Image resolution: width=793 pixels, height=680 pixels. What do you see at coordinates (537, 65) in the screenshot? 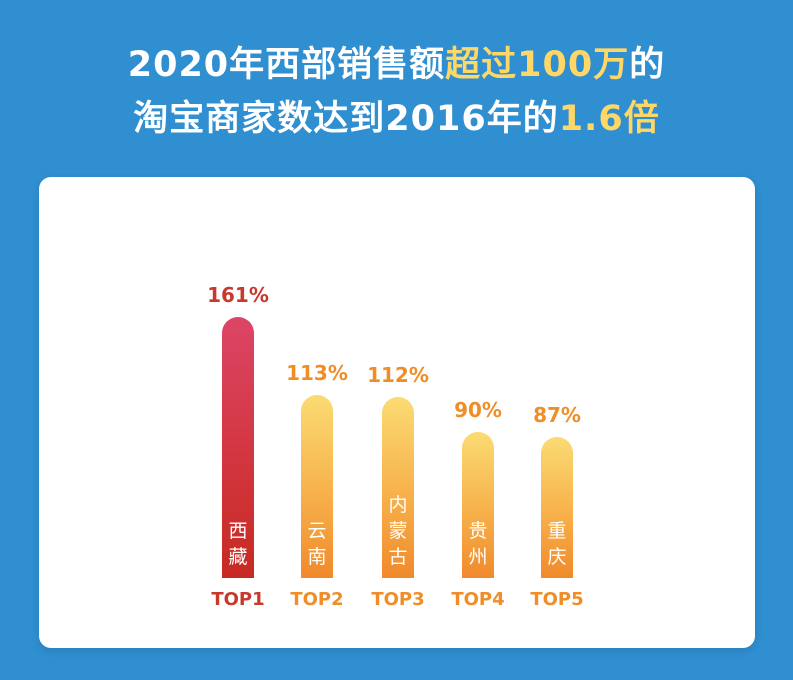
I see `title-line-1-highlight: 超过100万` at bounding box center [537, 65].